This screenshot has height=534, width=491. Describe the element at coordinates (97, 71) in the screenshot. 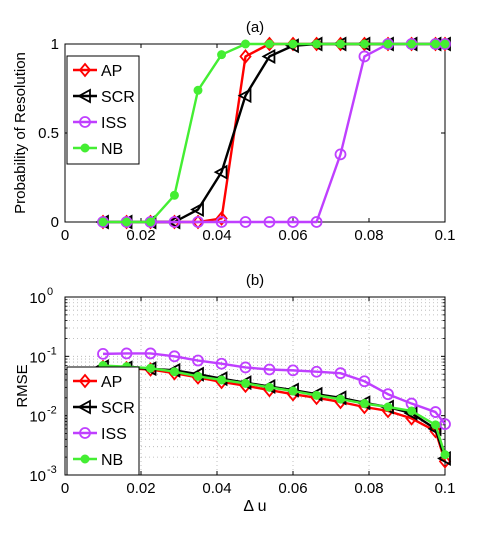

I see `panel-a-legend-item-ap: AP` at that location.